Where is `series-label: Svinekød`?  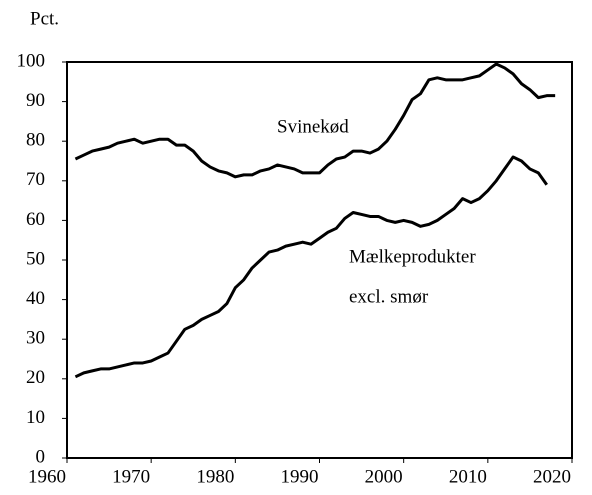 series-label: Svinekød is located at coordinates (313, 126).